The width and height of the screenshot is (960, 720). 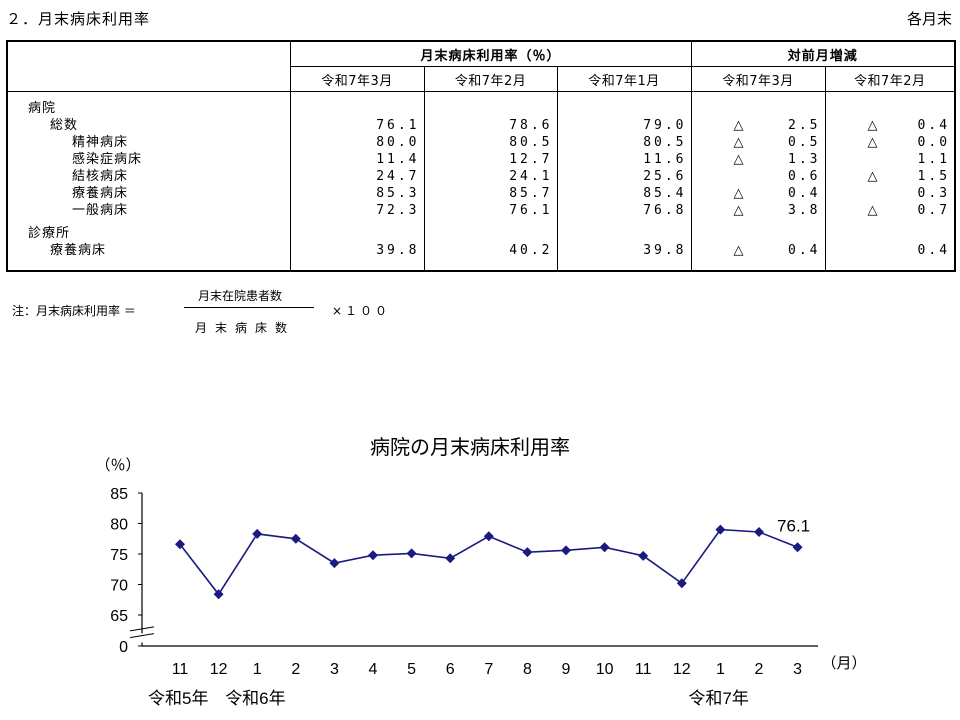 What do you see at coordinates (42, 108) in the screenshot?
I see `section-heading: 病院` at bounding box center [42, 108].